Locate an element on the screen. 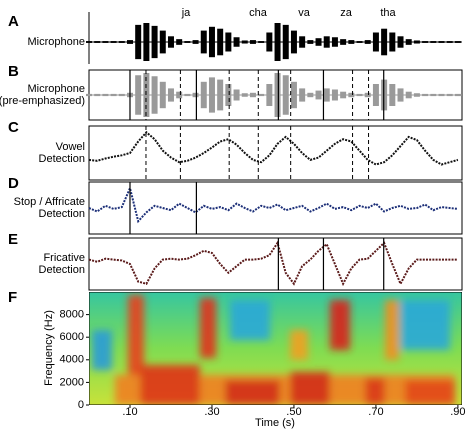  panel-label: (pre-emphasized) is located at coordinates (42, 101).